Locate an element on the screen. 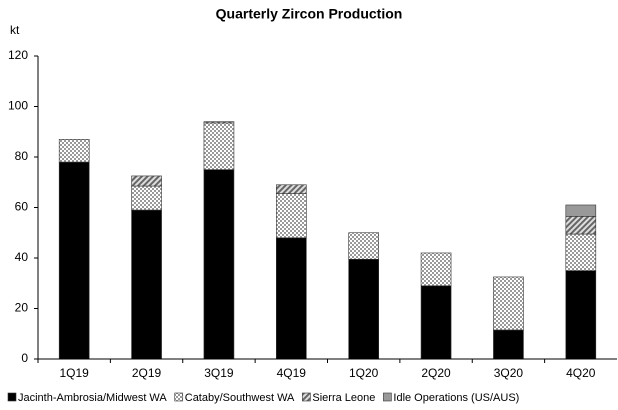 This screenshot has height=410, width=618. y-tick-label: 100 is located at coordinates (18, 106).